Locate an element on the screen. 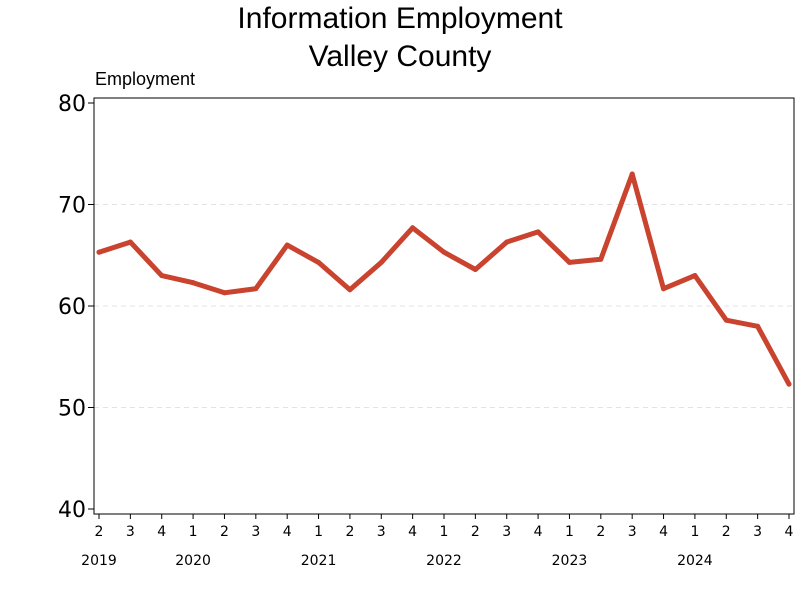  x-year-label-2022: 2022 is located at coordinates (444, 561).